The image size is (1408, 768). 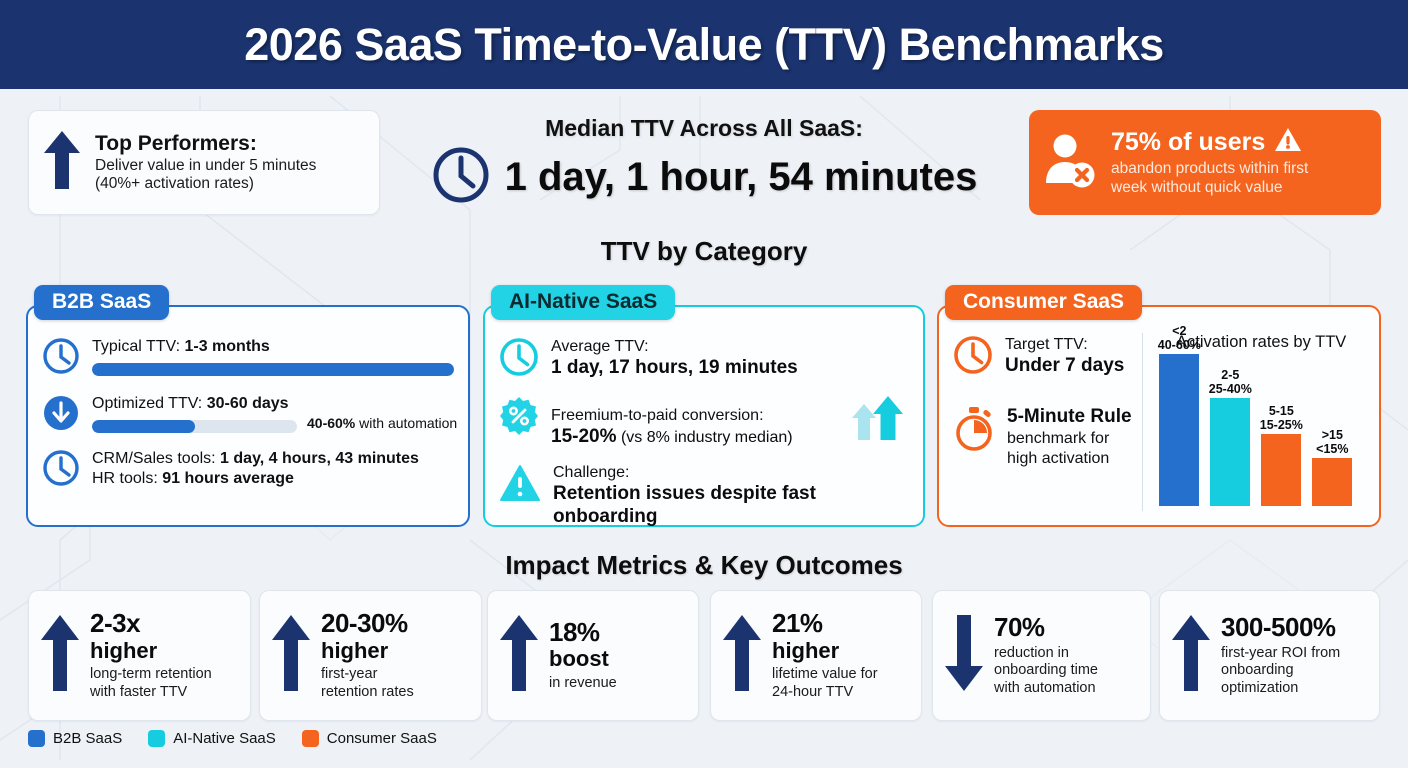 What do you see at coordinates (228, 479) in the screenshot?
I see `b2b-row3b-value: 91 hours average` at bounding box center [228, 479].